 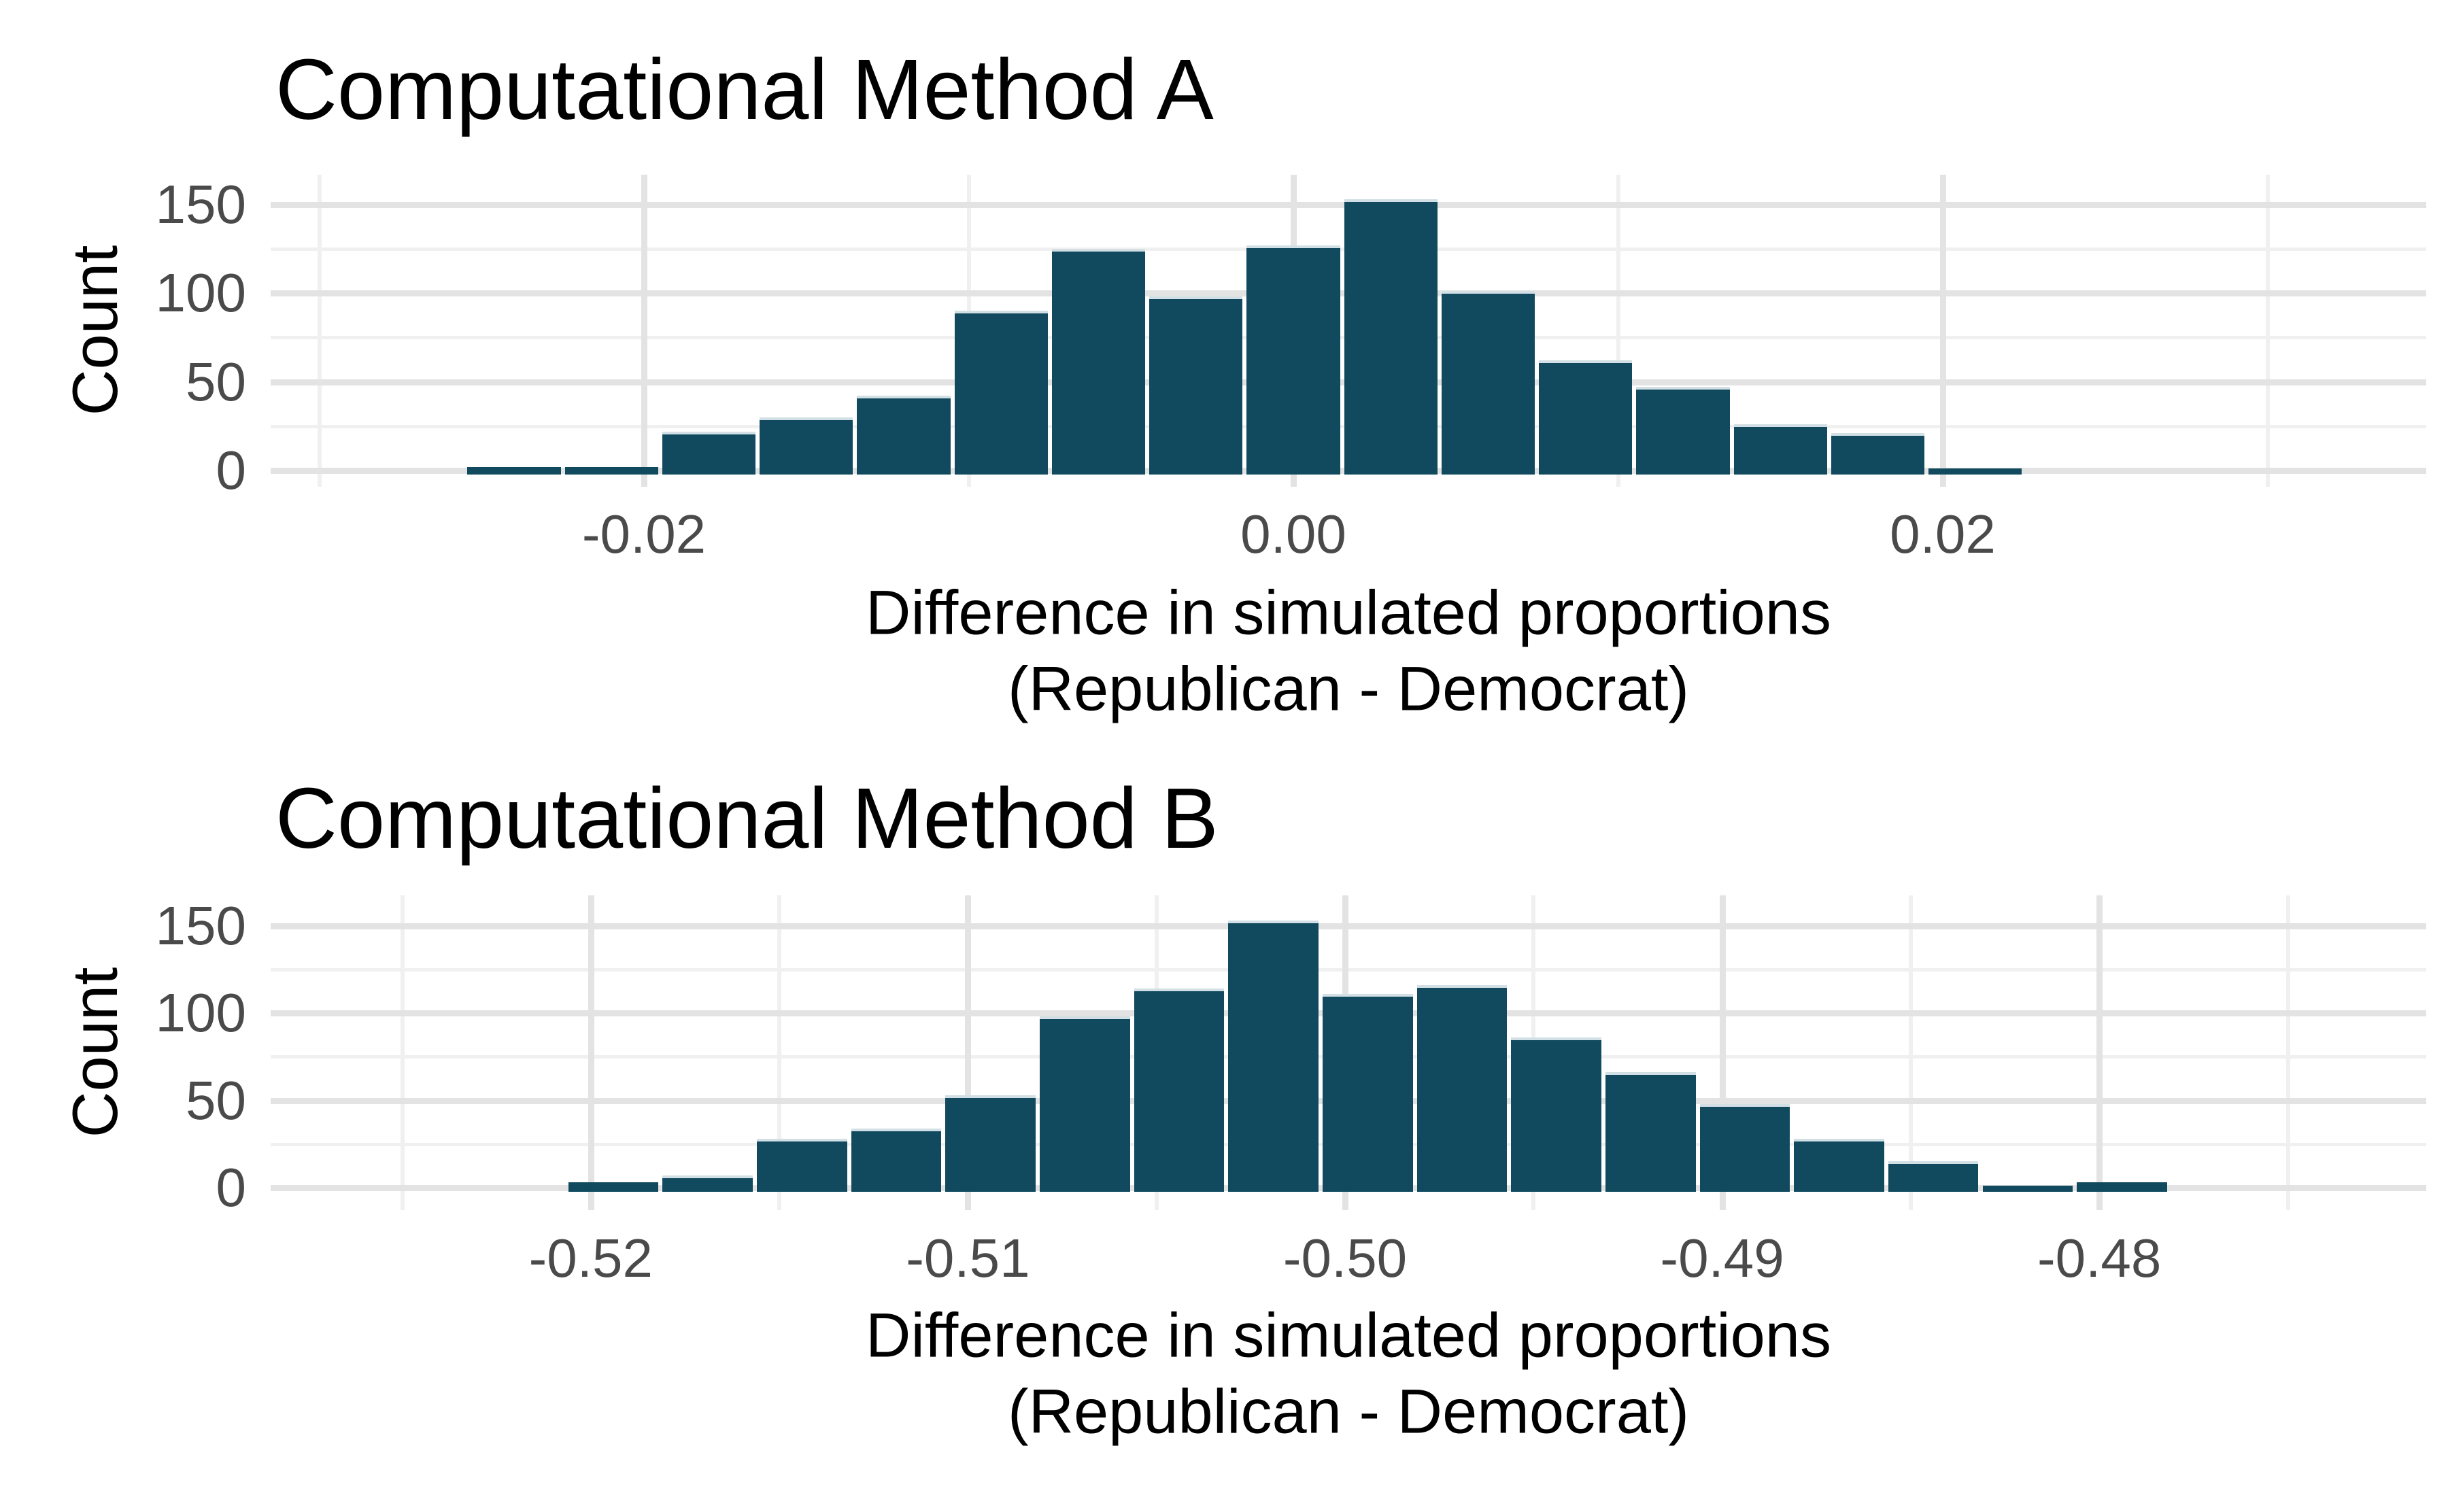 I want to click on x-tick-label: -0.51, so click(x=968, y=1258).